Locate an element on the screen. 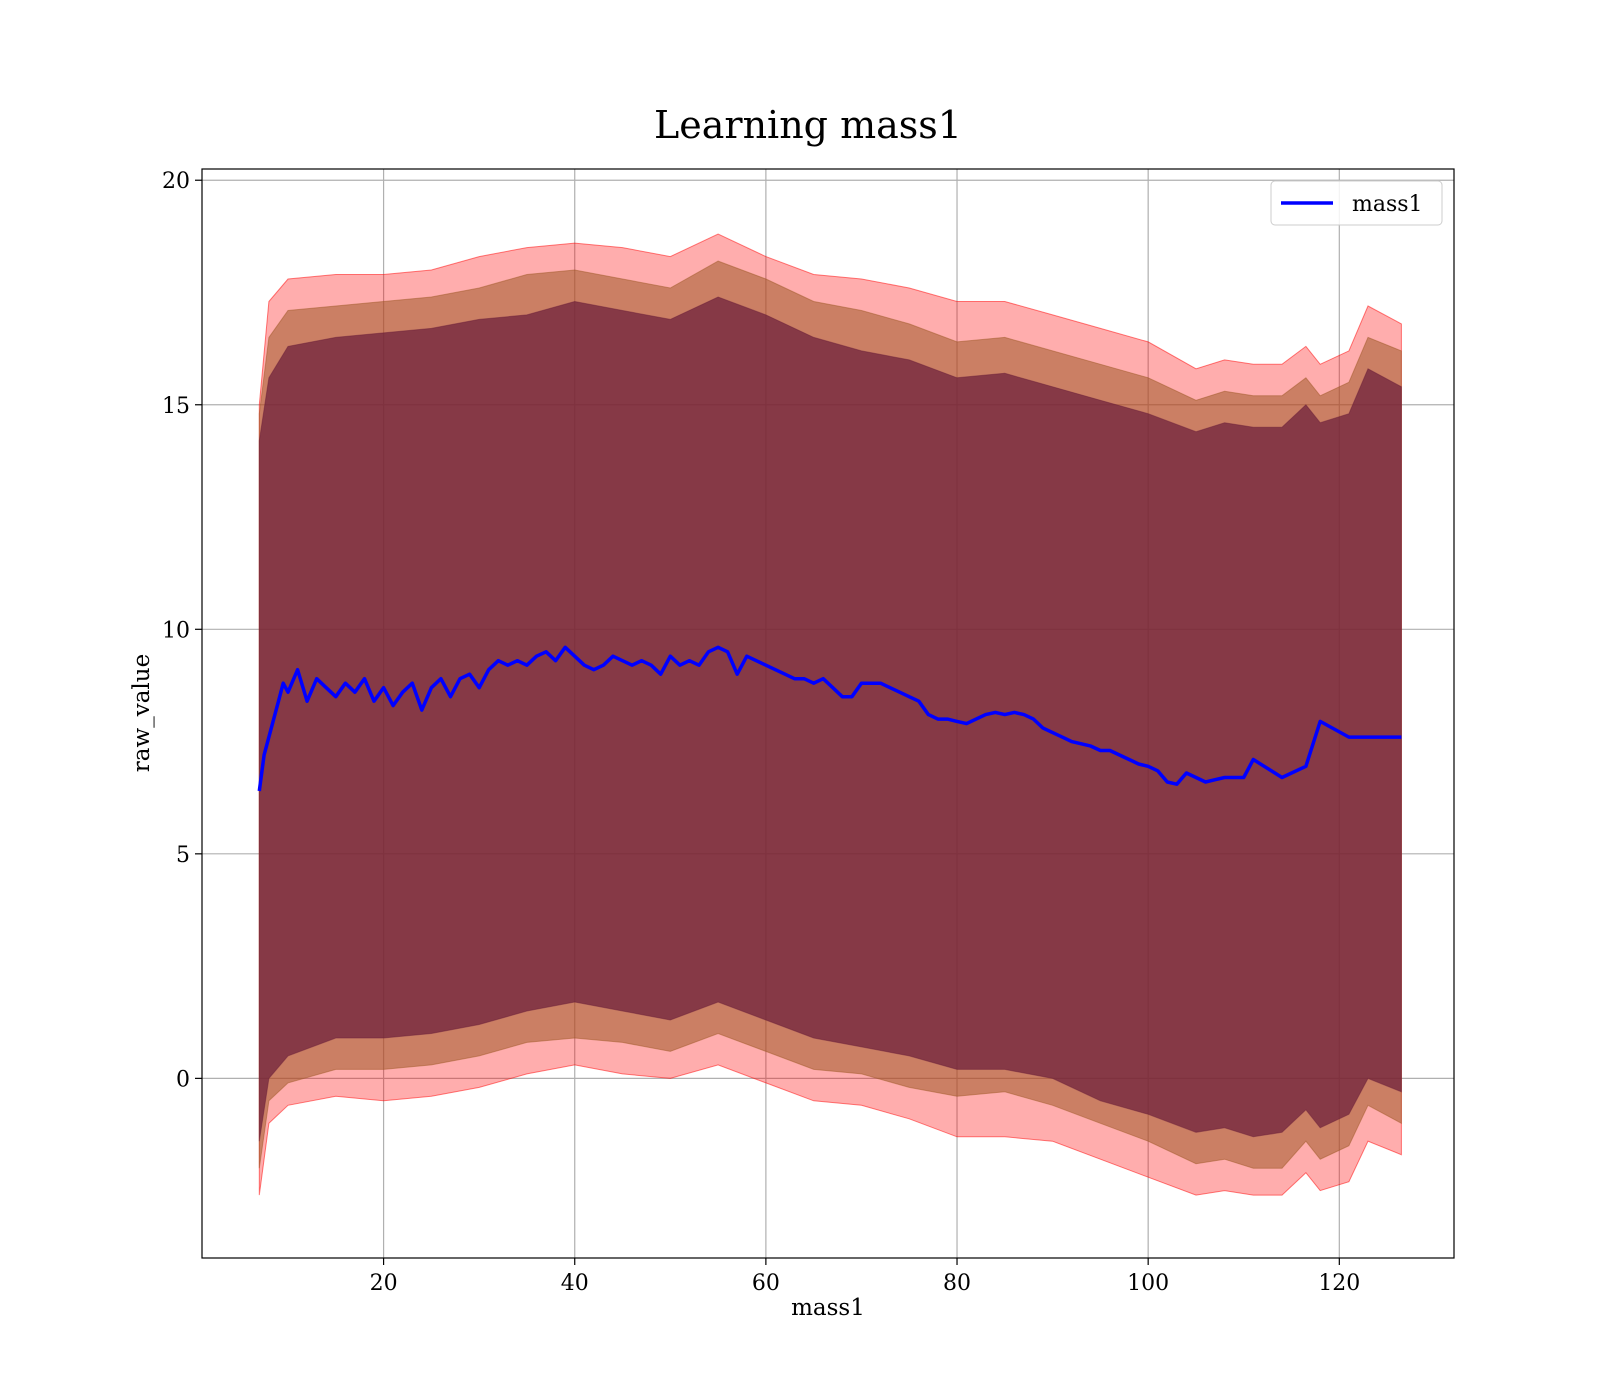 The height and width of the screenshot is (1400, 1600). legend: mass1 is located at coordinates (1356, 203).